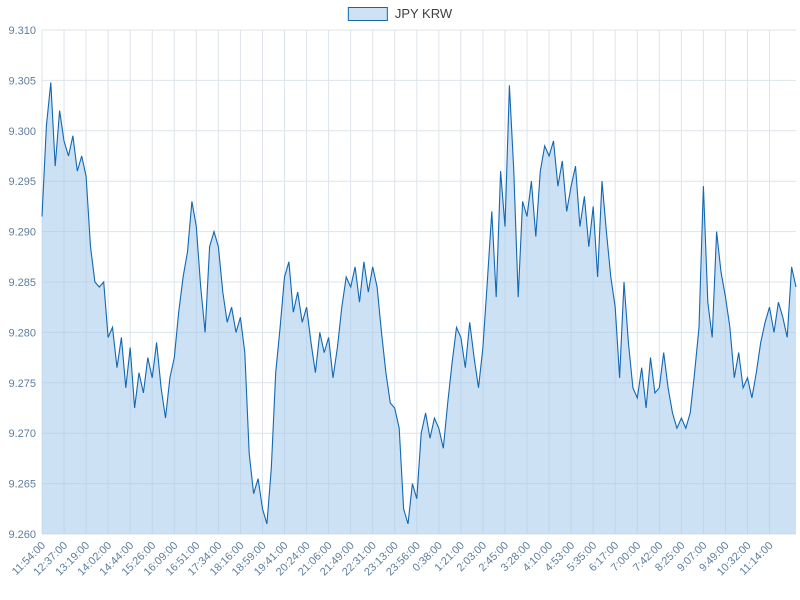 This screenshot has width=800, height=600. What do you see at coordinates (22, 182) in the screenshot?
I see `svg-text: 9.295` at bounding box center [22, 182].